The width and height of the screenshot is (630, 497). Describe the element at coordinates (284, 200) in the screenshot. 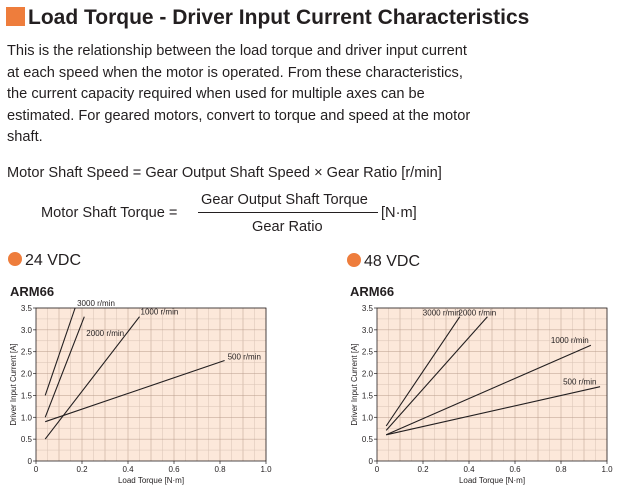

I see `torque-formula-numerator: Gear Output Shaft Torque` at that location.